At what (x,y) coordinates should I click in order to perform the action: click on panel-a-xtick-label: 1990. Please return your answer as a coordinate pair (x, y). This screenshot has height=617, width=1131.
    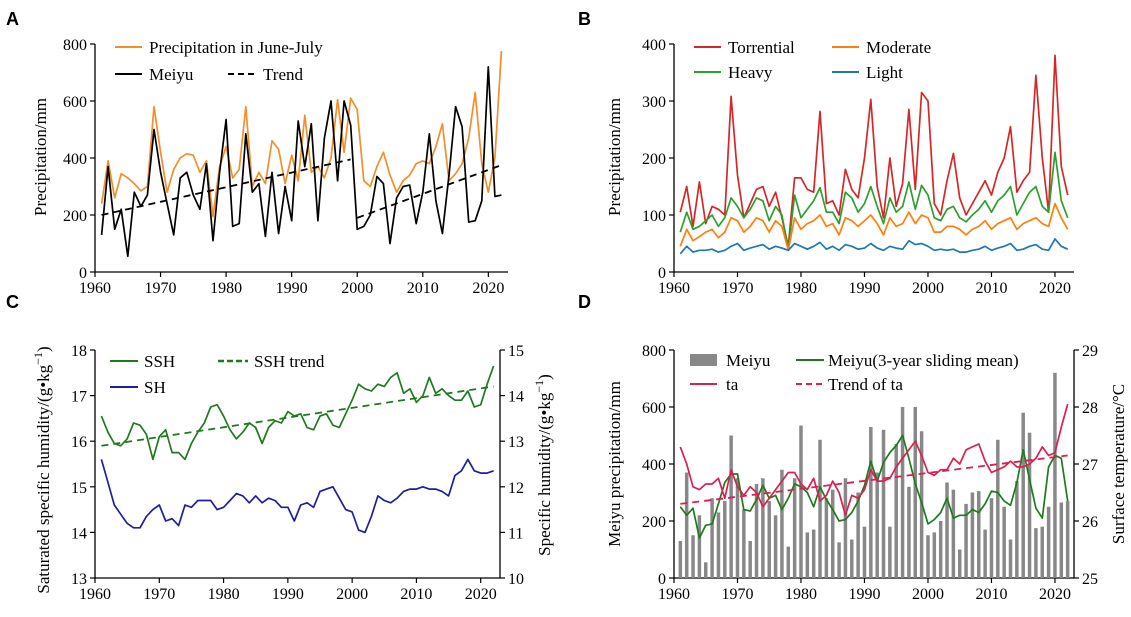
    Looking at the image, I should click on (292, 288).